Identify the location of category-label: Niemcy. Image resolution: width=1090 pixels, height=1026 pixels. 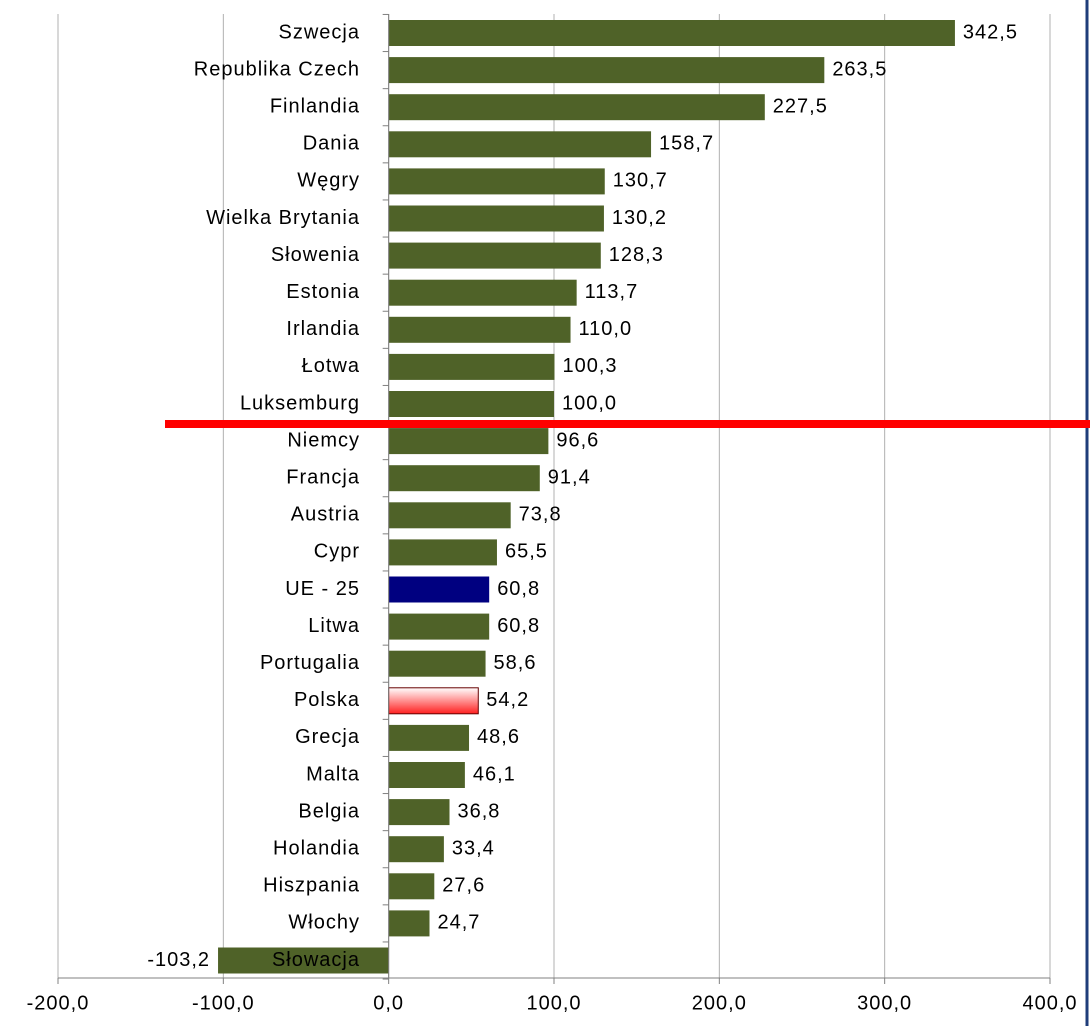
(323, 440).